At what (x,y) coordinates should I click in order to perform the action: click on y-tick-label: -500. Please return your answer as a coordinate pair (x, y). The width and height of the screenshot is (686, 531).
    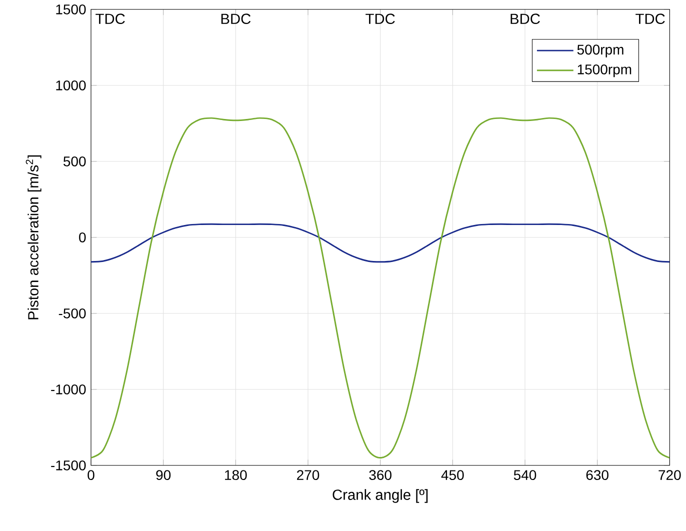
    Looking at the image, I should click on (72, 313).